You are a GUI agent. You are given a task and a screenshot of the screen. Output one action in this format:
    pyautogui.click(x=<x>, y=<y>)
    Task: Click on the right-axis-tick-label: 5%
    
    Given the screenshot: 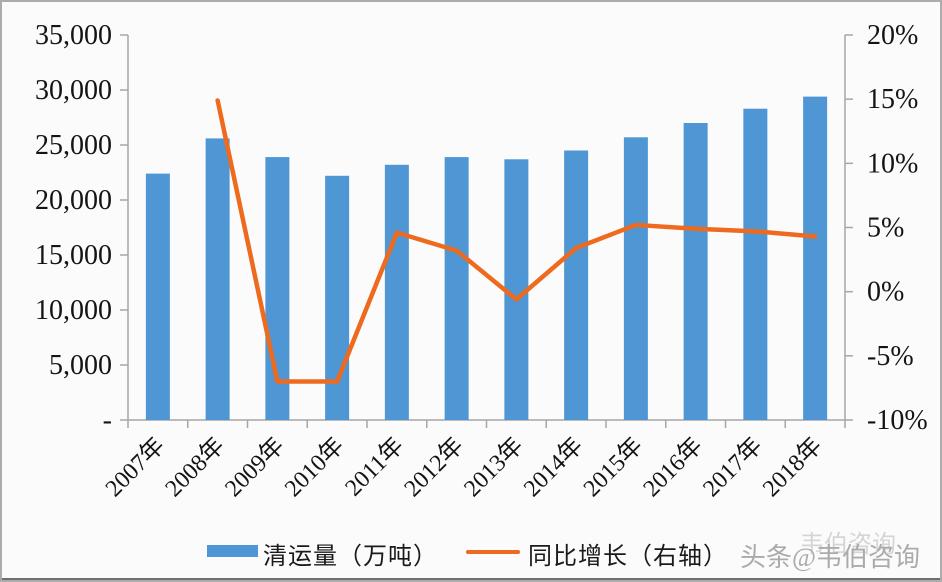 What is the action you would take?
    pyautogui.click(x=885, y=228)
    